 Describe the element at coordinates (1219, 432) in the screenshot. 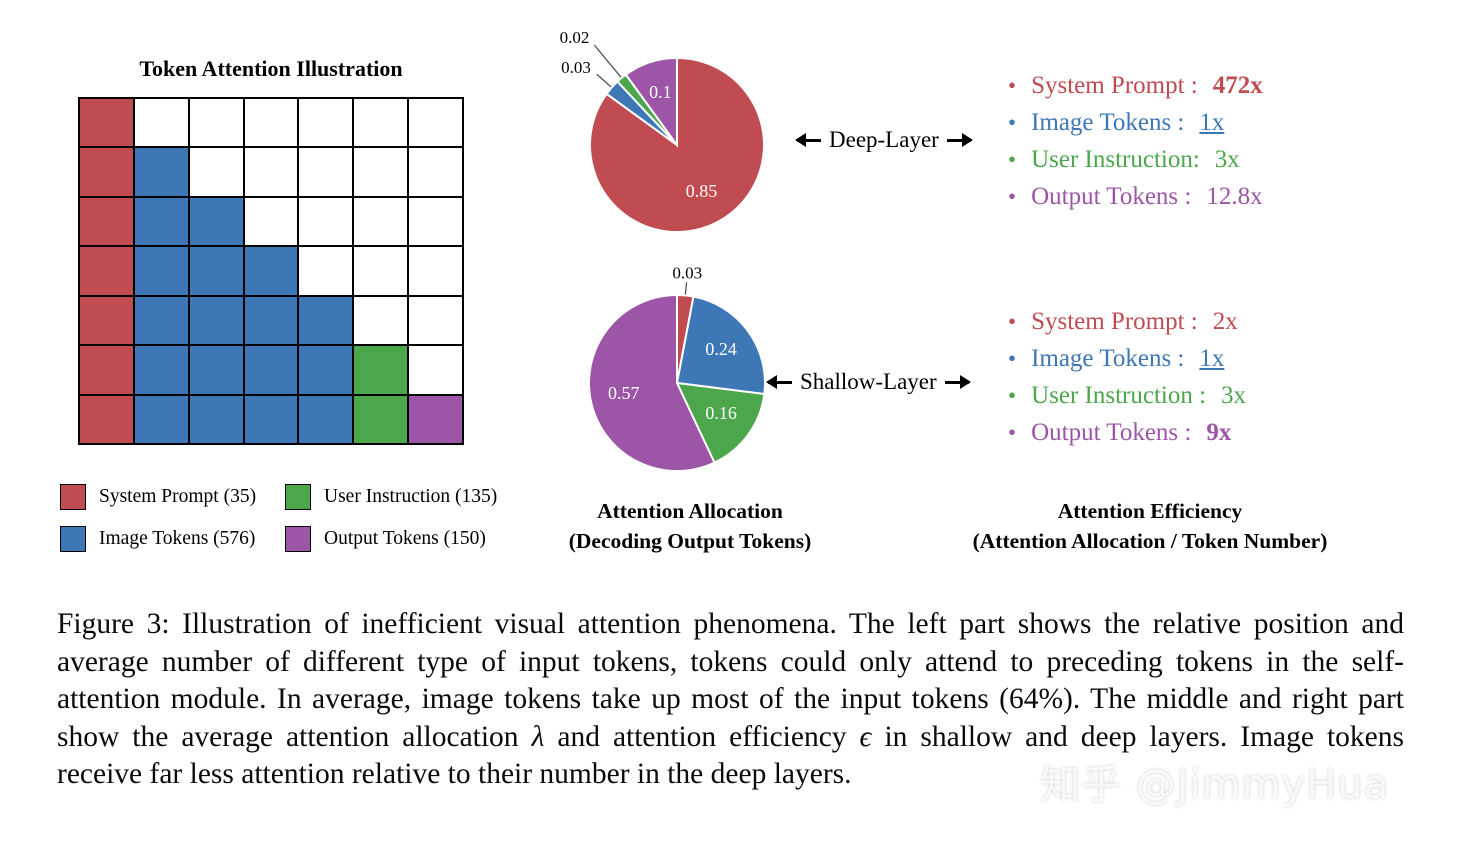

I see `efficiency-item-value: 9x` at that location.